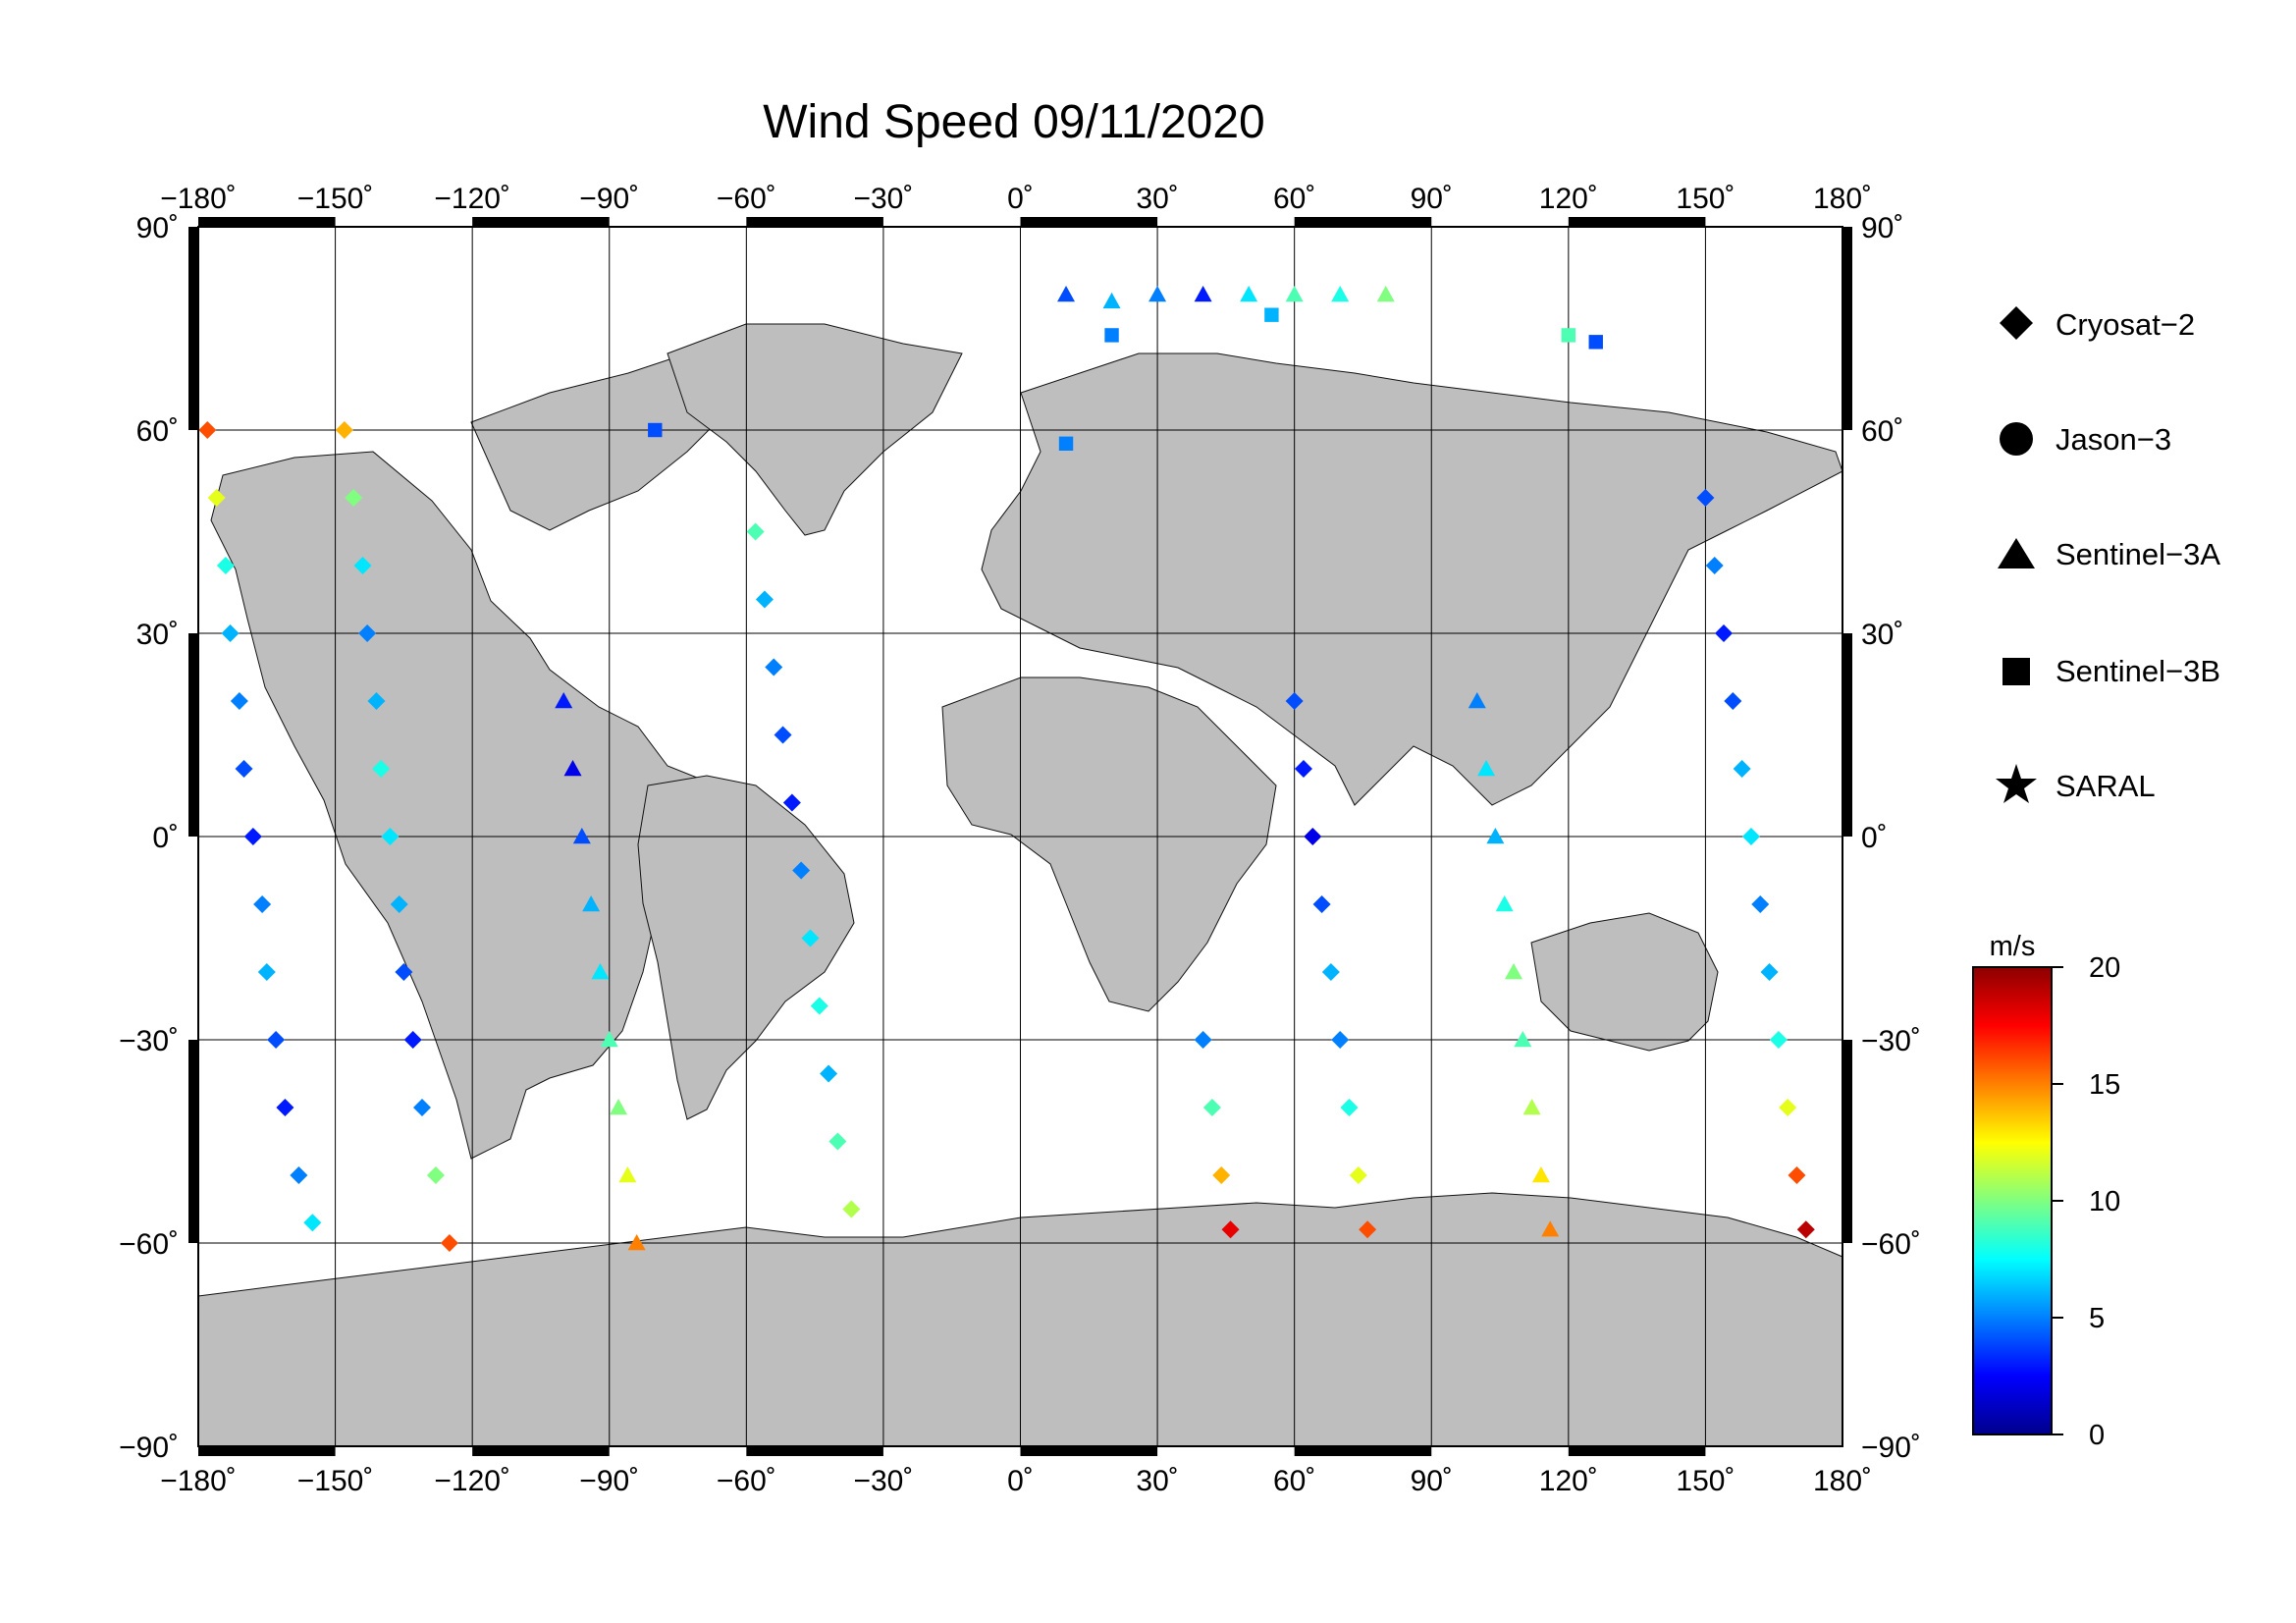 This screenshot has height=1623, width=2296. I want to click on latitude-labels-right: 90˚ 60˚ 30˚ 0˚ −30˚ −60˚ −90˚, so click(1891, 838).